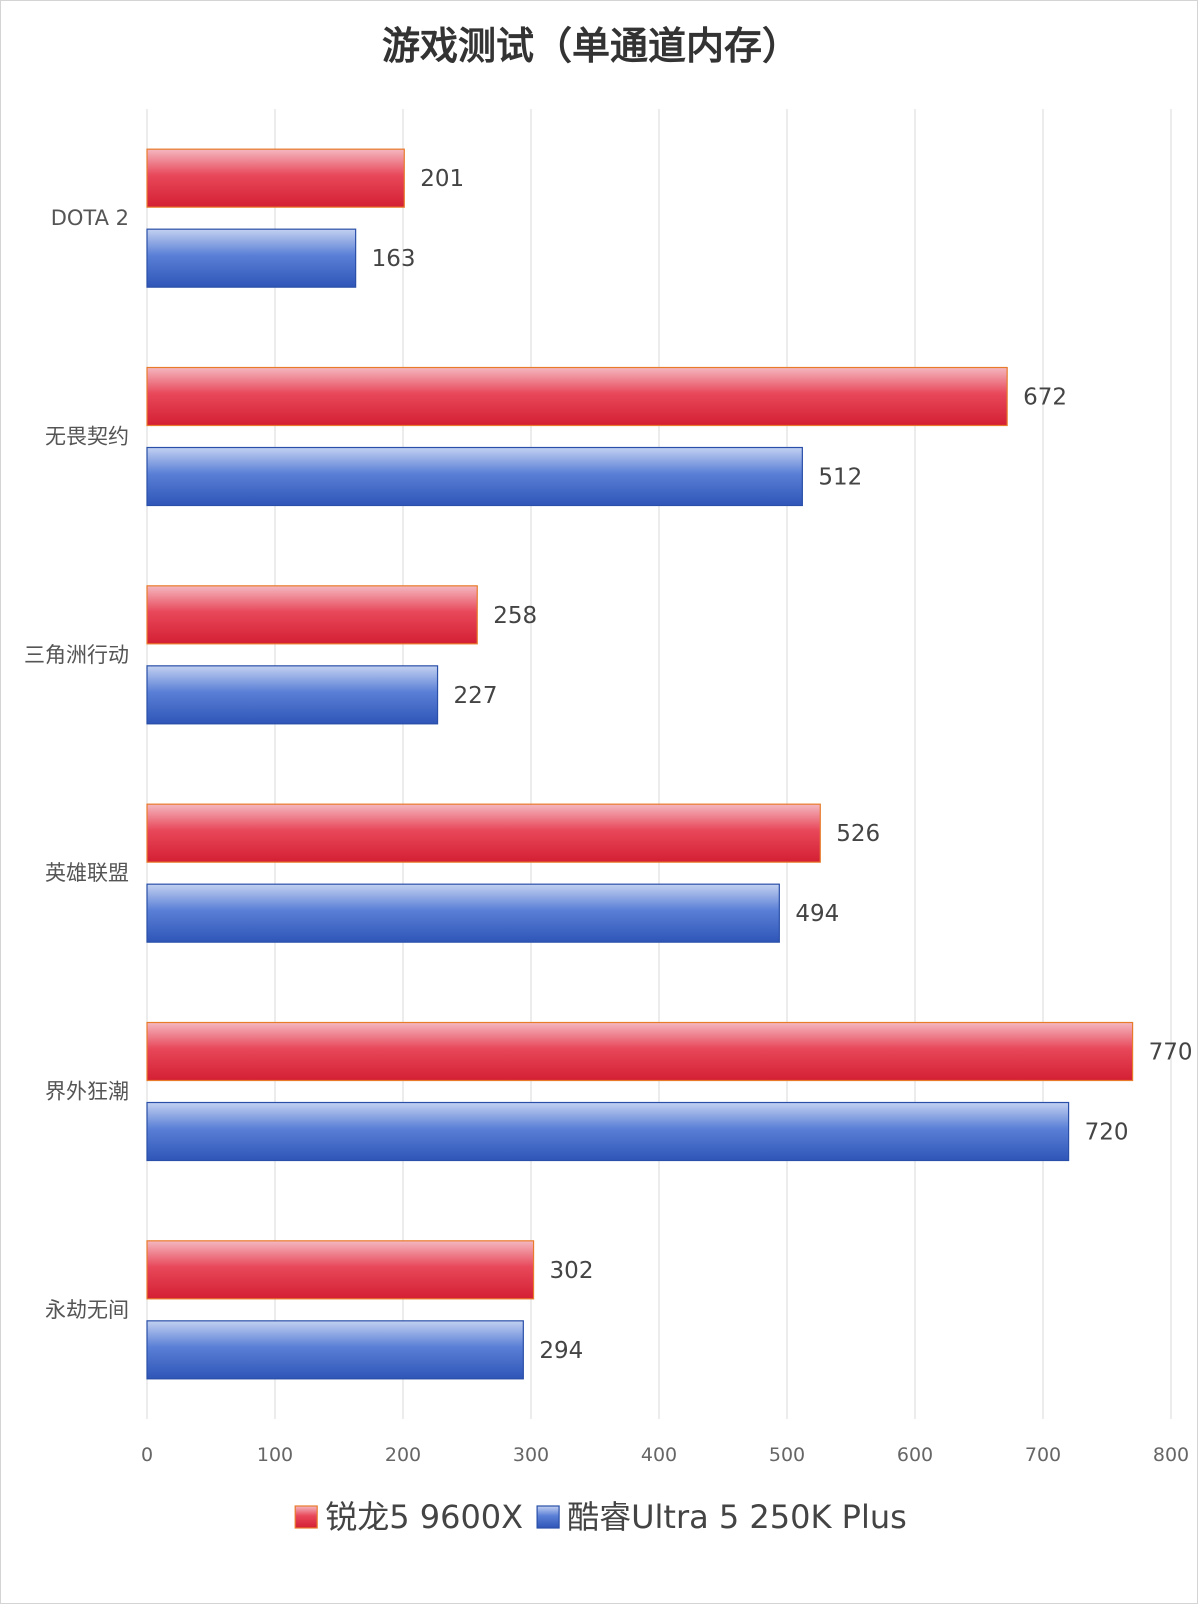  Describe the element at coordinates (915, 1455) in the screenshot. I see `x-tick-label: 600` at that location.